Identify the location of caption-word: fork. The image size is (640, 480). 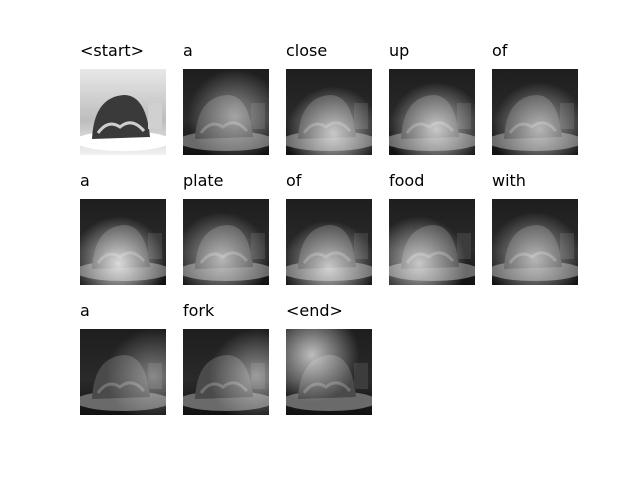
(199, 310).